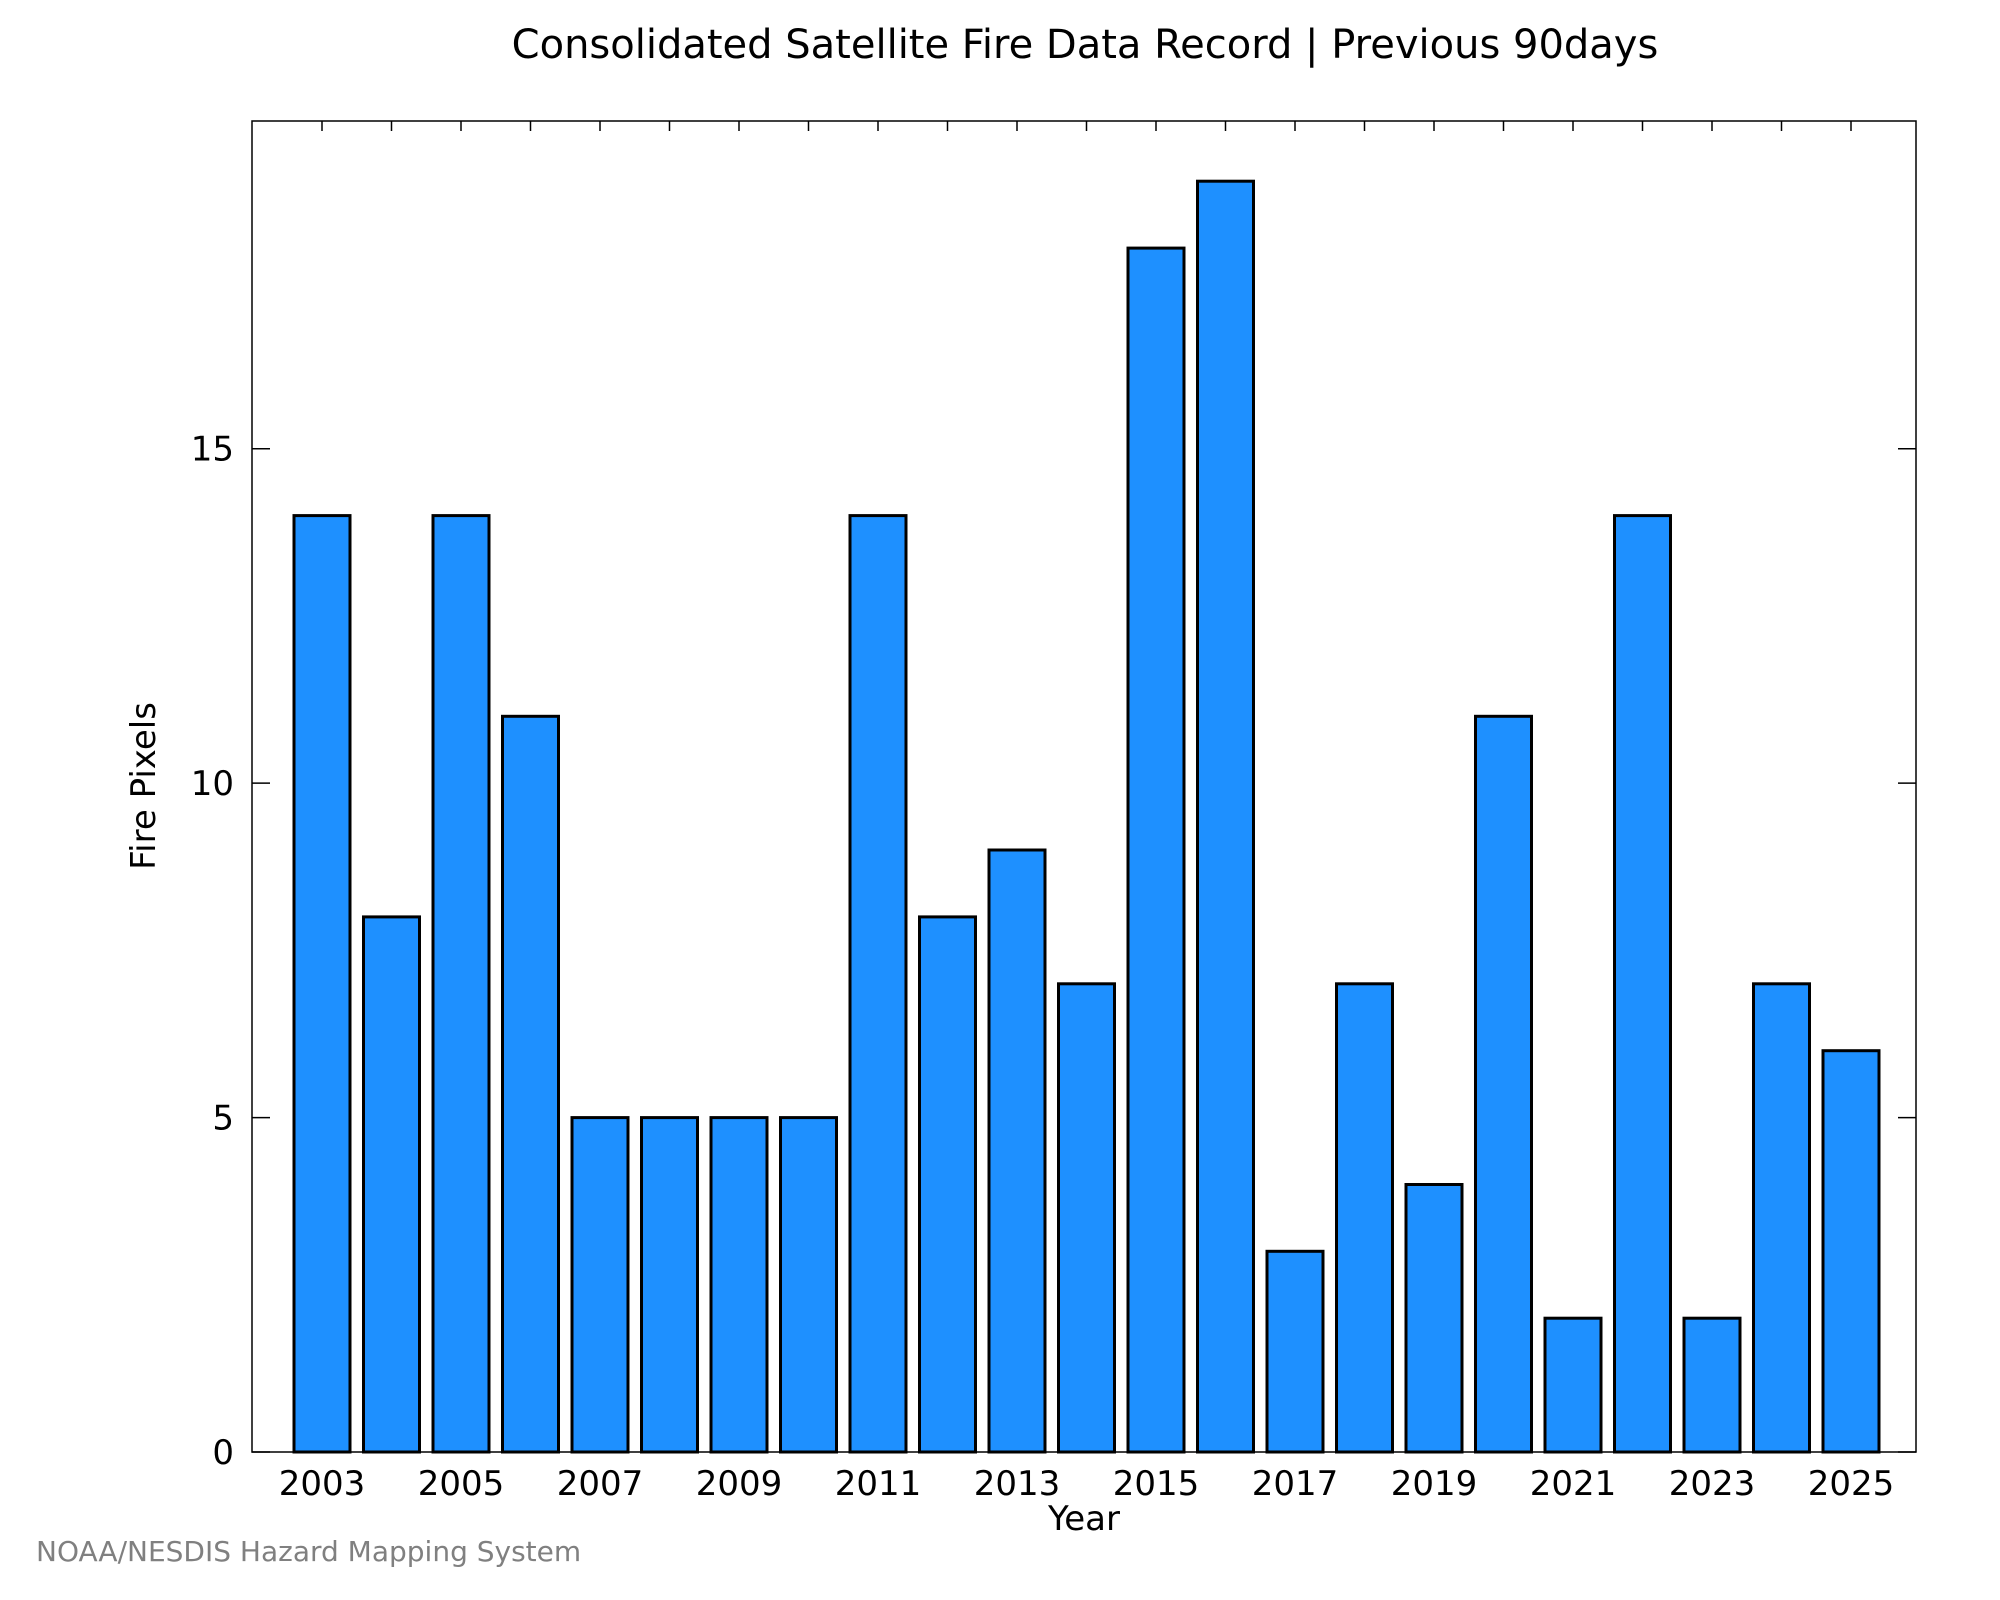  I want to click on x-tick-label: 2025, so click(1851, 1484).